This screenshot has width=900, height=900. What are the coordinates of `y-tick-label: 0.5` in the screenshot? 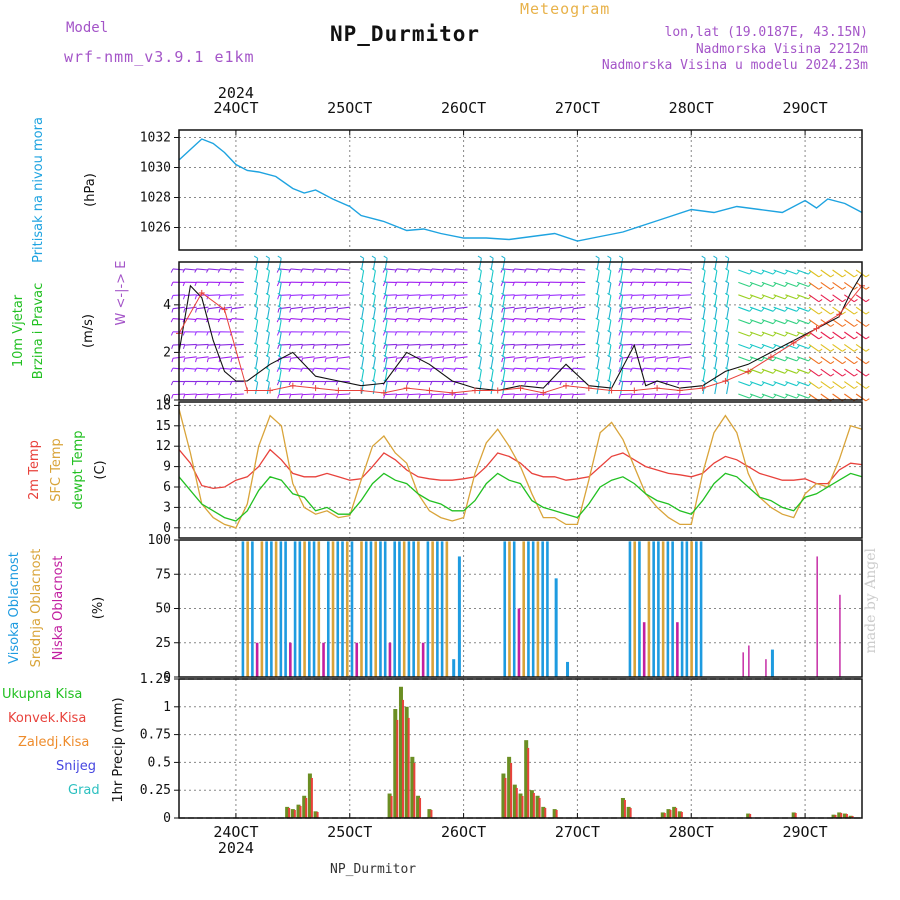 It's located at (159, 762).